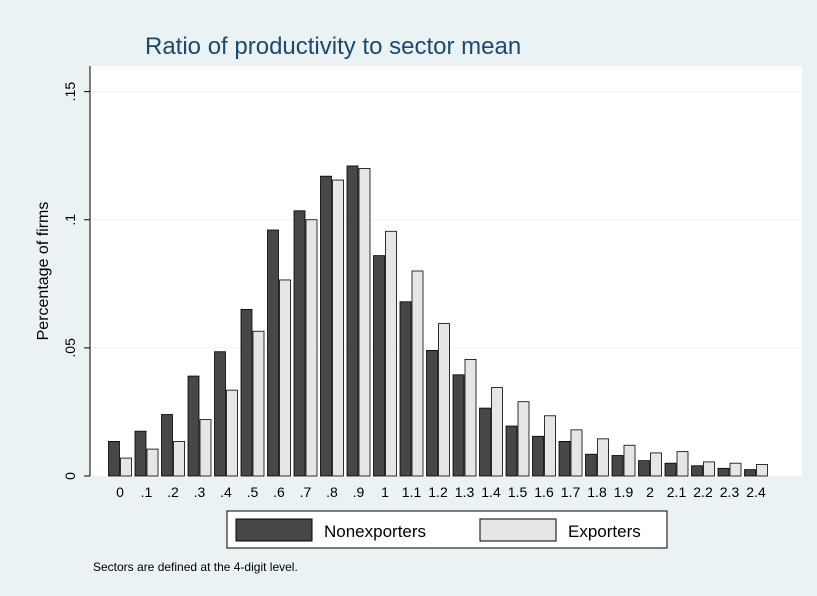  I want to click on x-tick-label: 0, so click(120, 492).